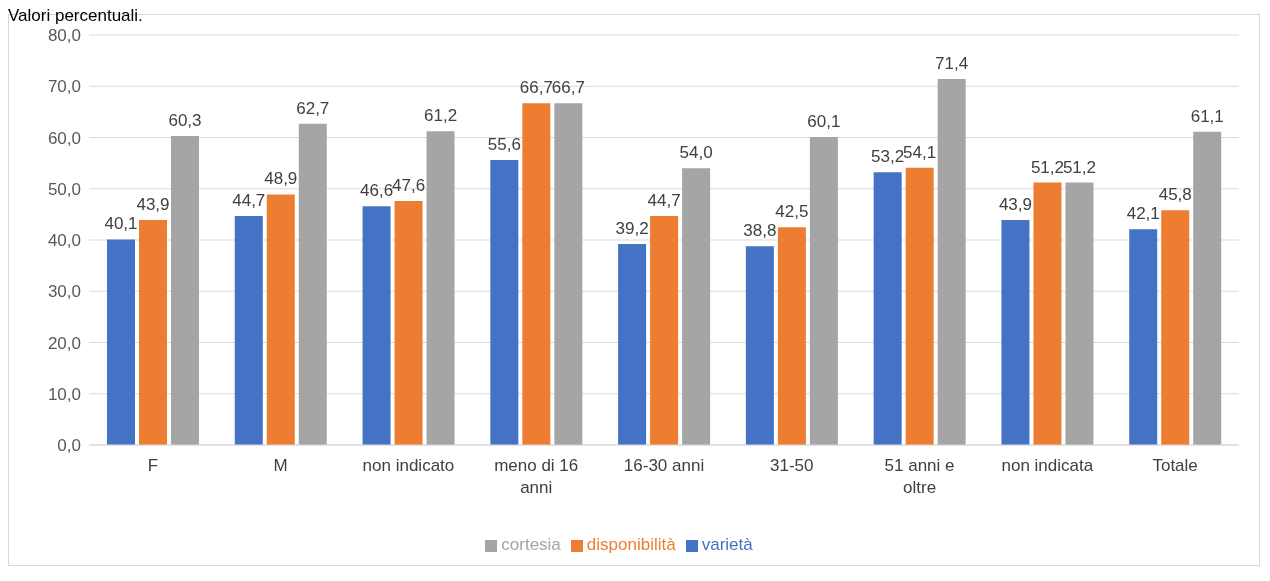 The image size is (1270, 581). I want to click on y-tick-label: 0,0, so click(69, 446).